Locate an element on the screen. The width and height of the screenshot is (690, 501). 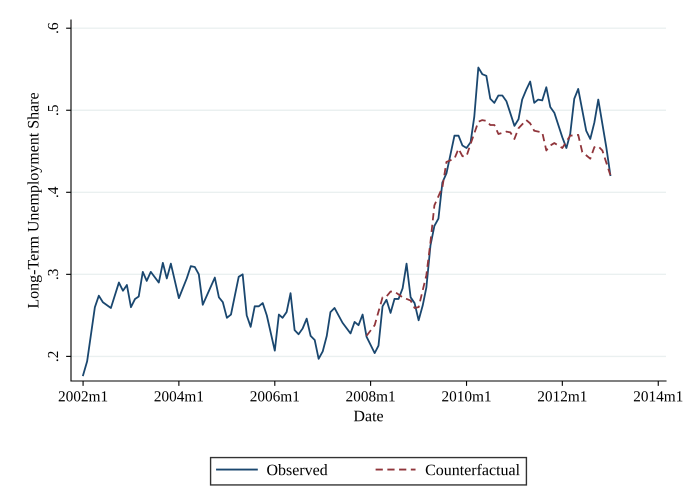
x-tick-label: 2014m1 is located at coordinates (658, 396).